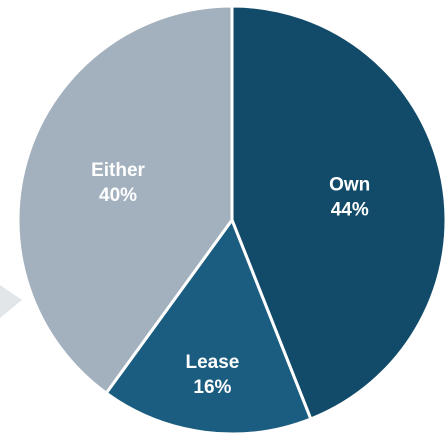 This screenshot has height=436, width=448. I want to click on slice-value: 16%, so click(212, 387).